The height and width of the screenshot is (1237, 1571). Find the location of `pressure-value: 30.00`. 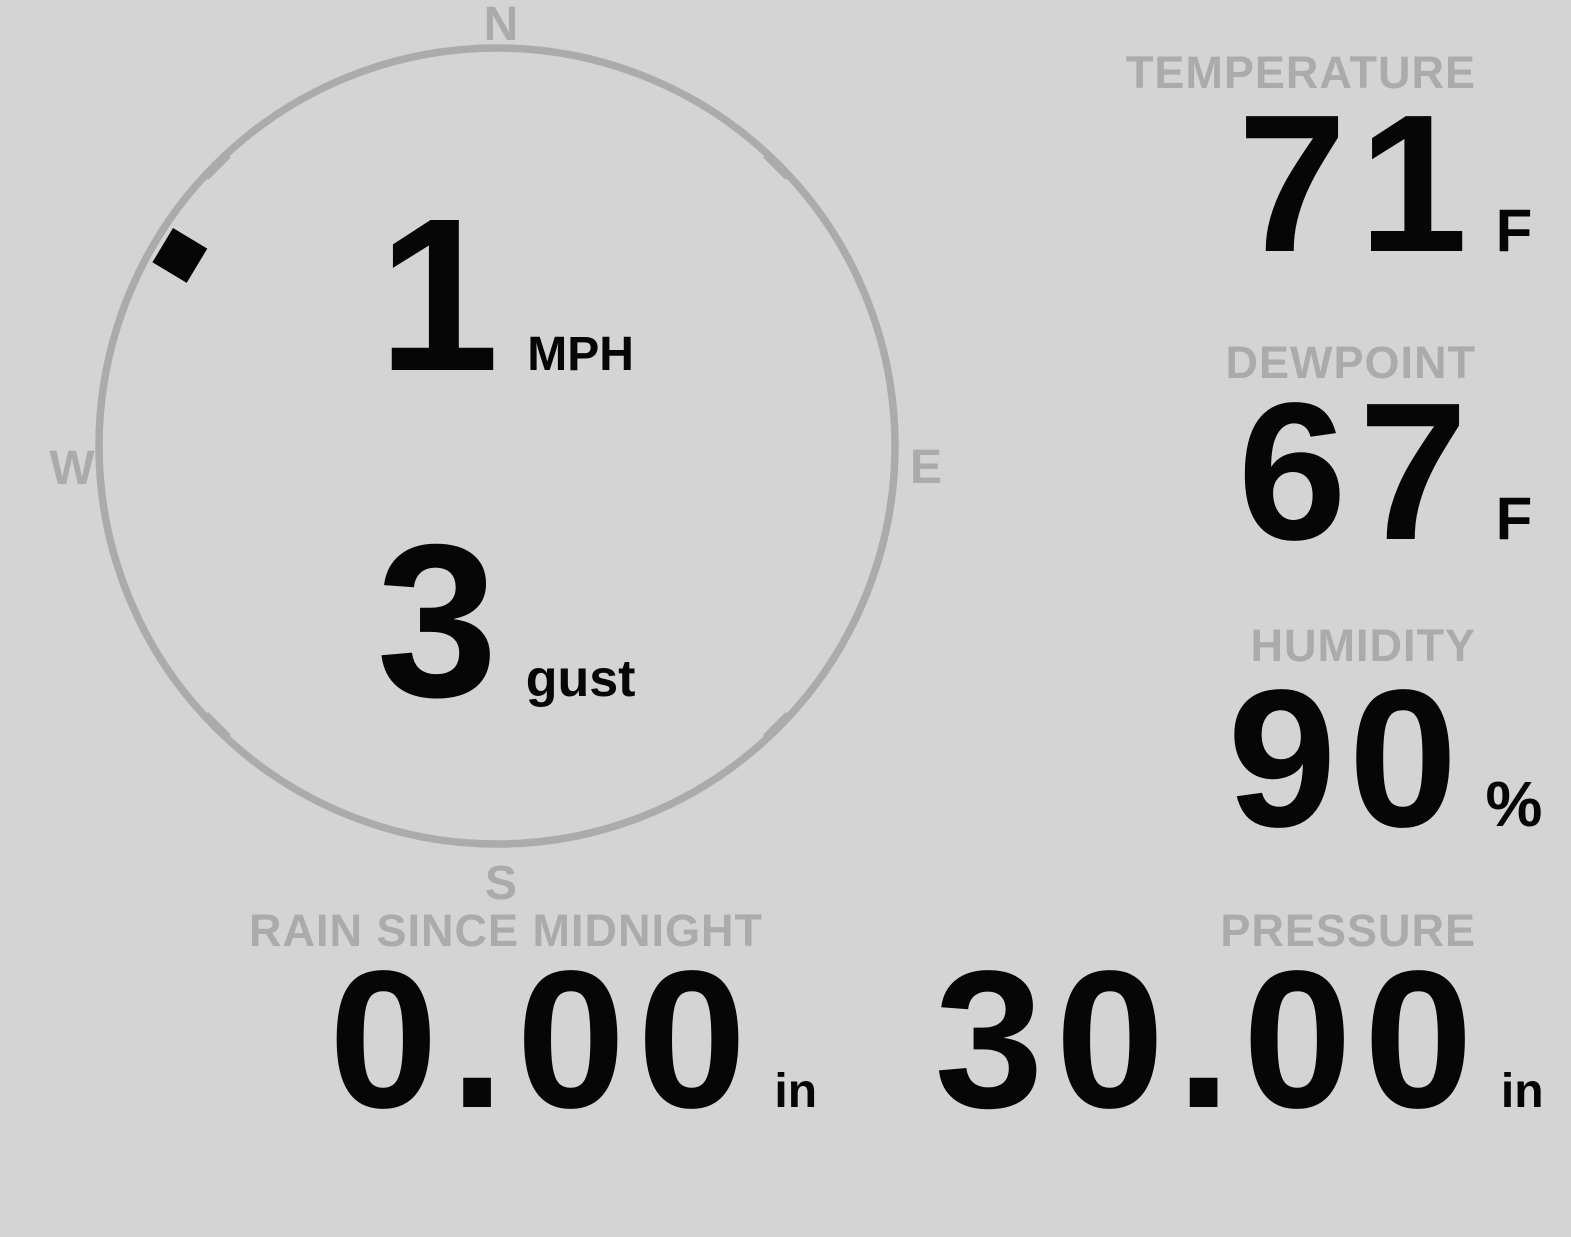

pressure-value: 30.00 is located at coordinates (1209, 1039).